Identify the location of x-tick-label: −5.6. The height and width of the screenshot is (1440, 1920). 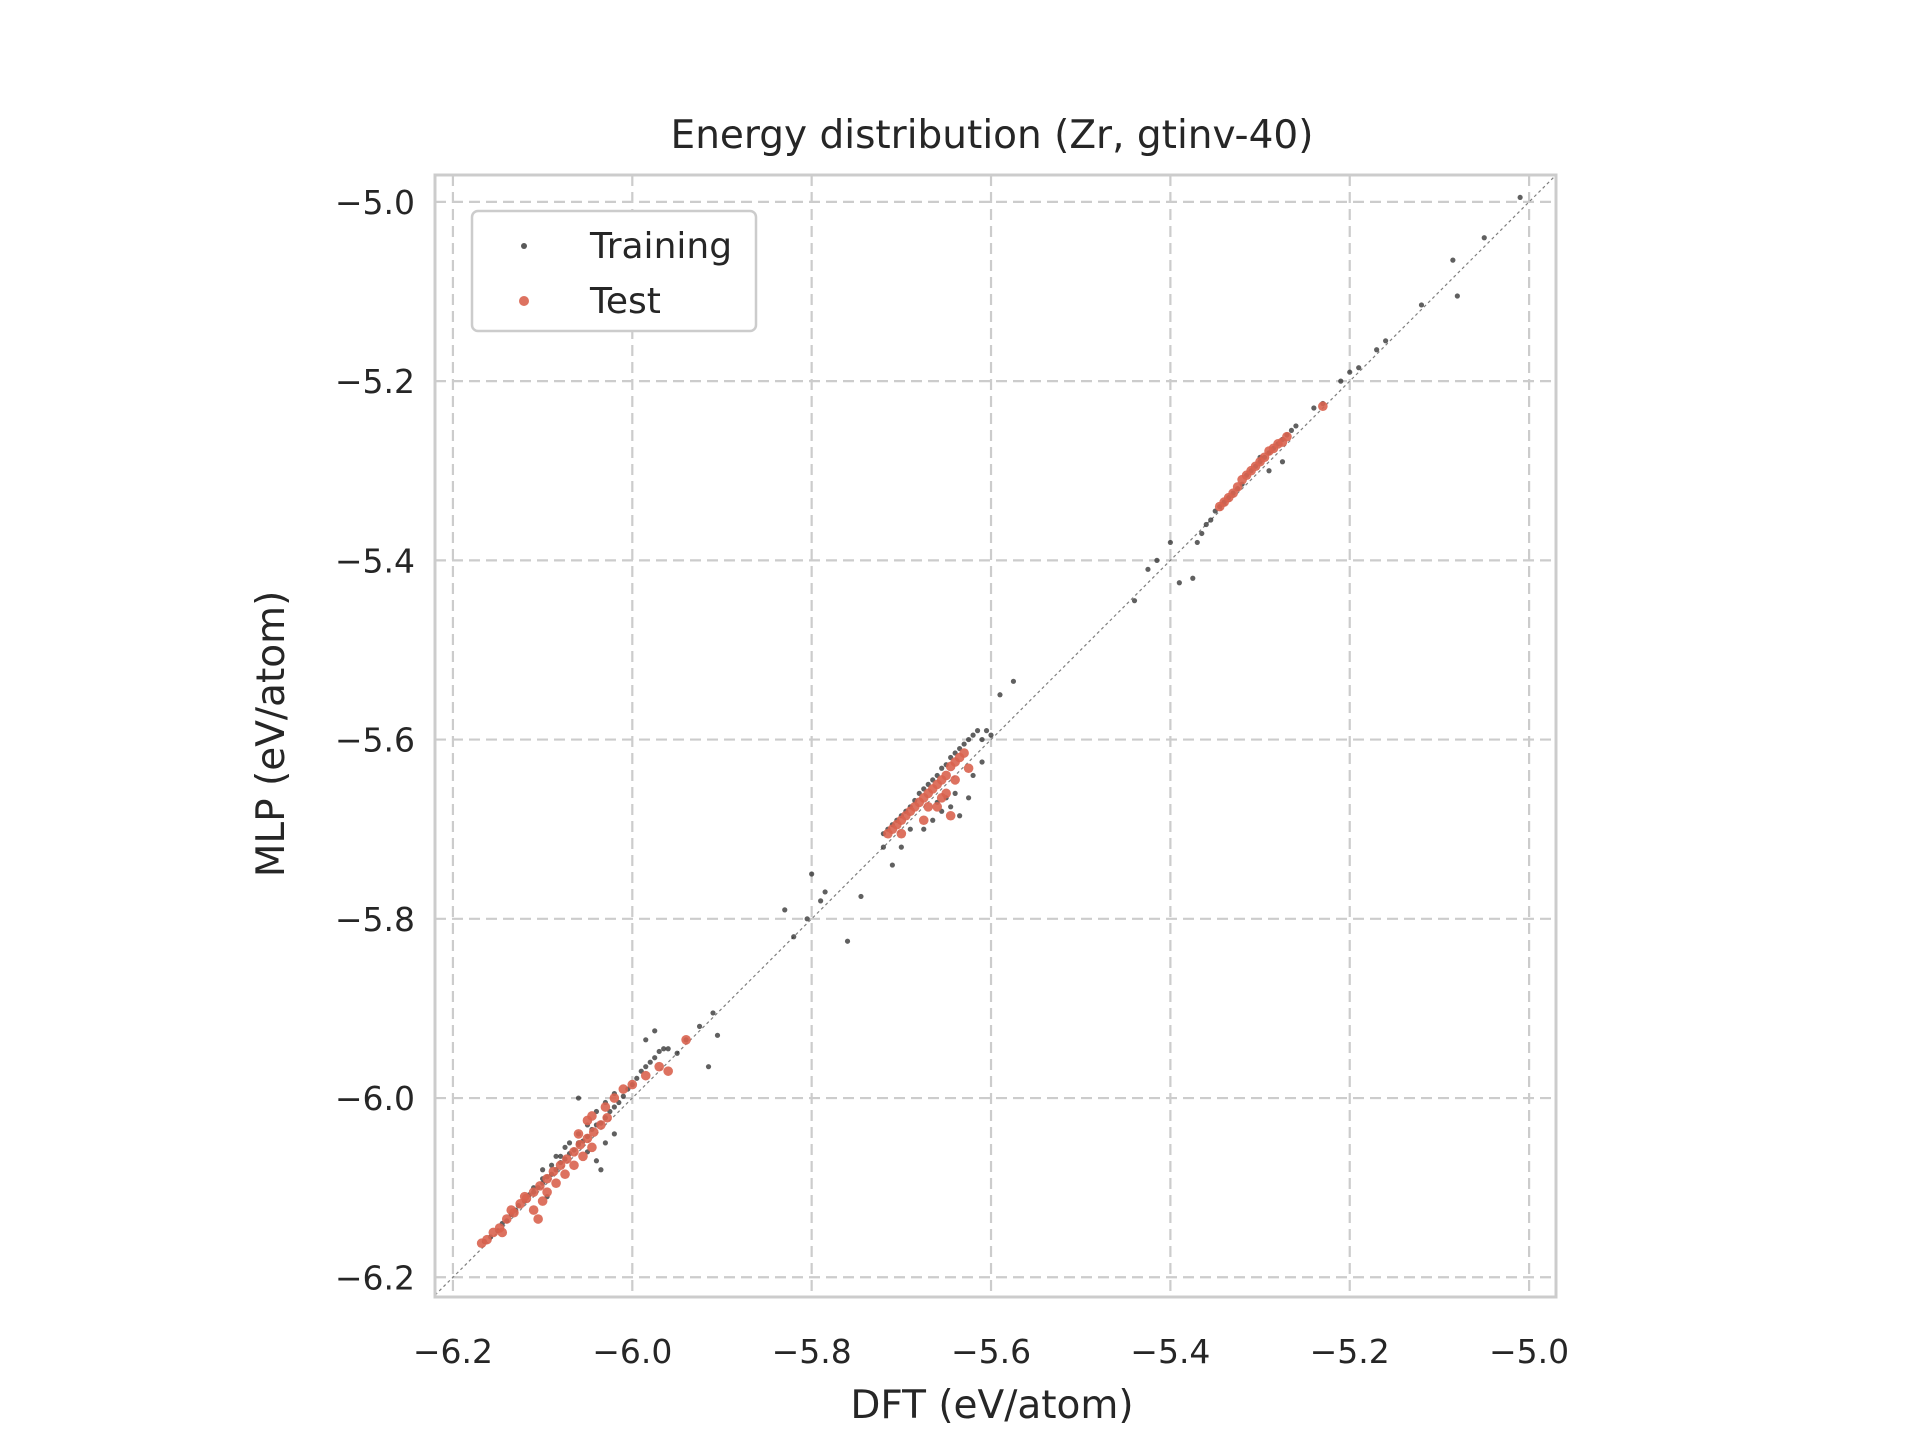
(991, 1351).